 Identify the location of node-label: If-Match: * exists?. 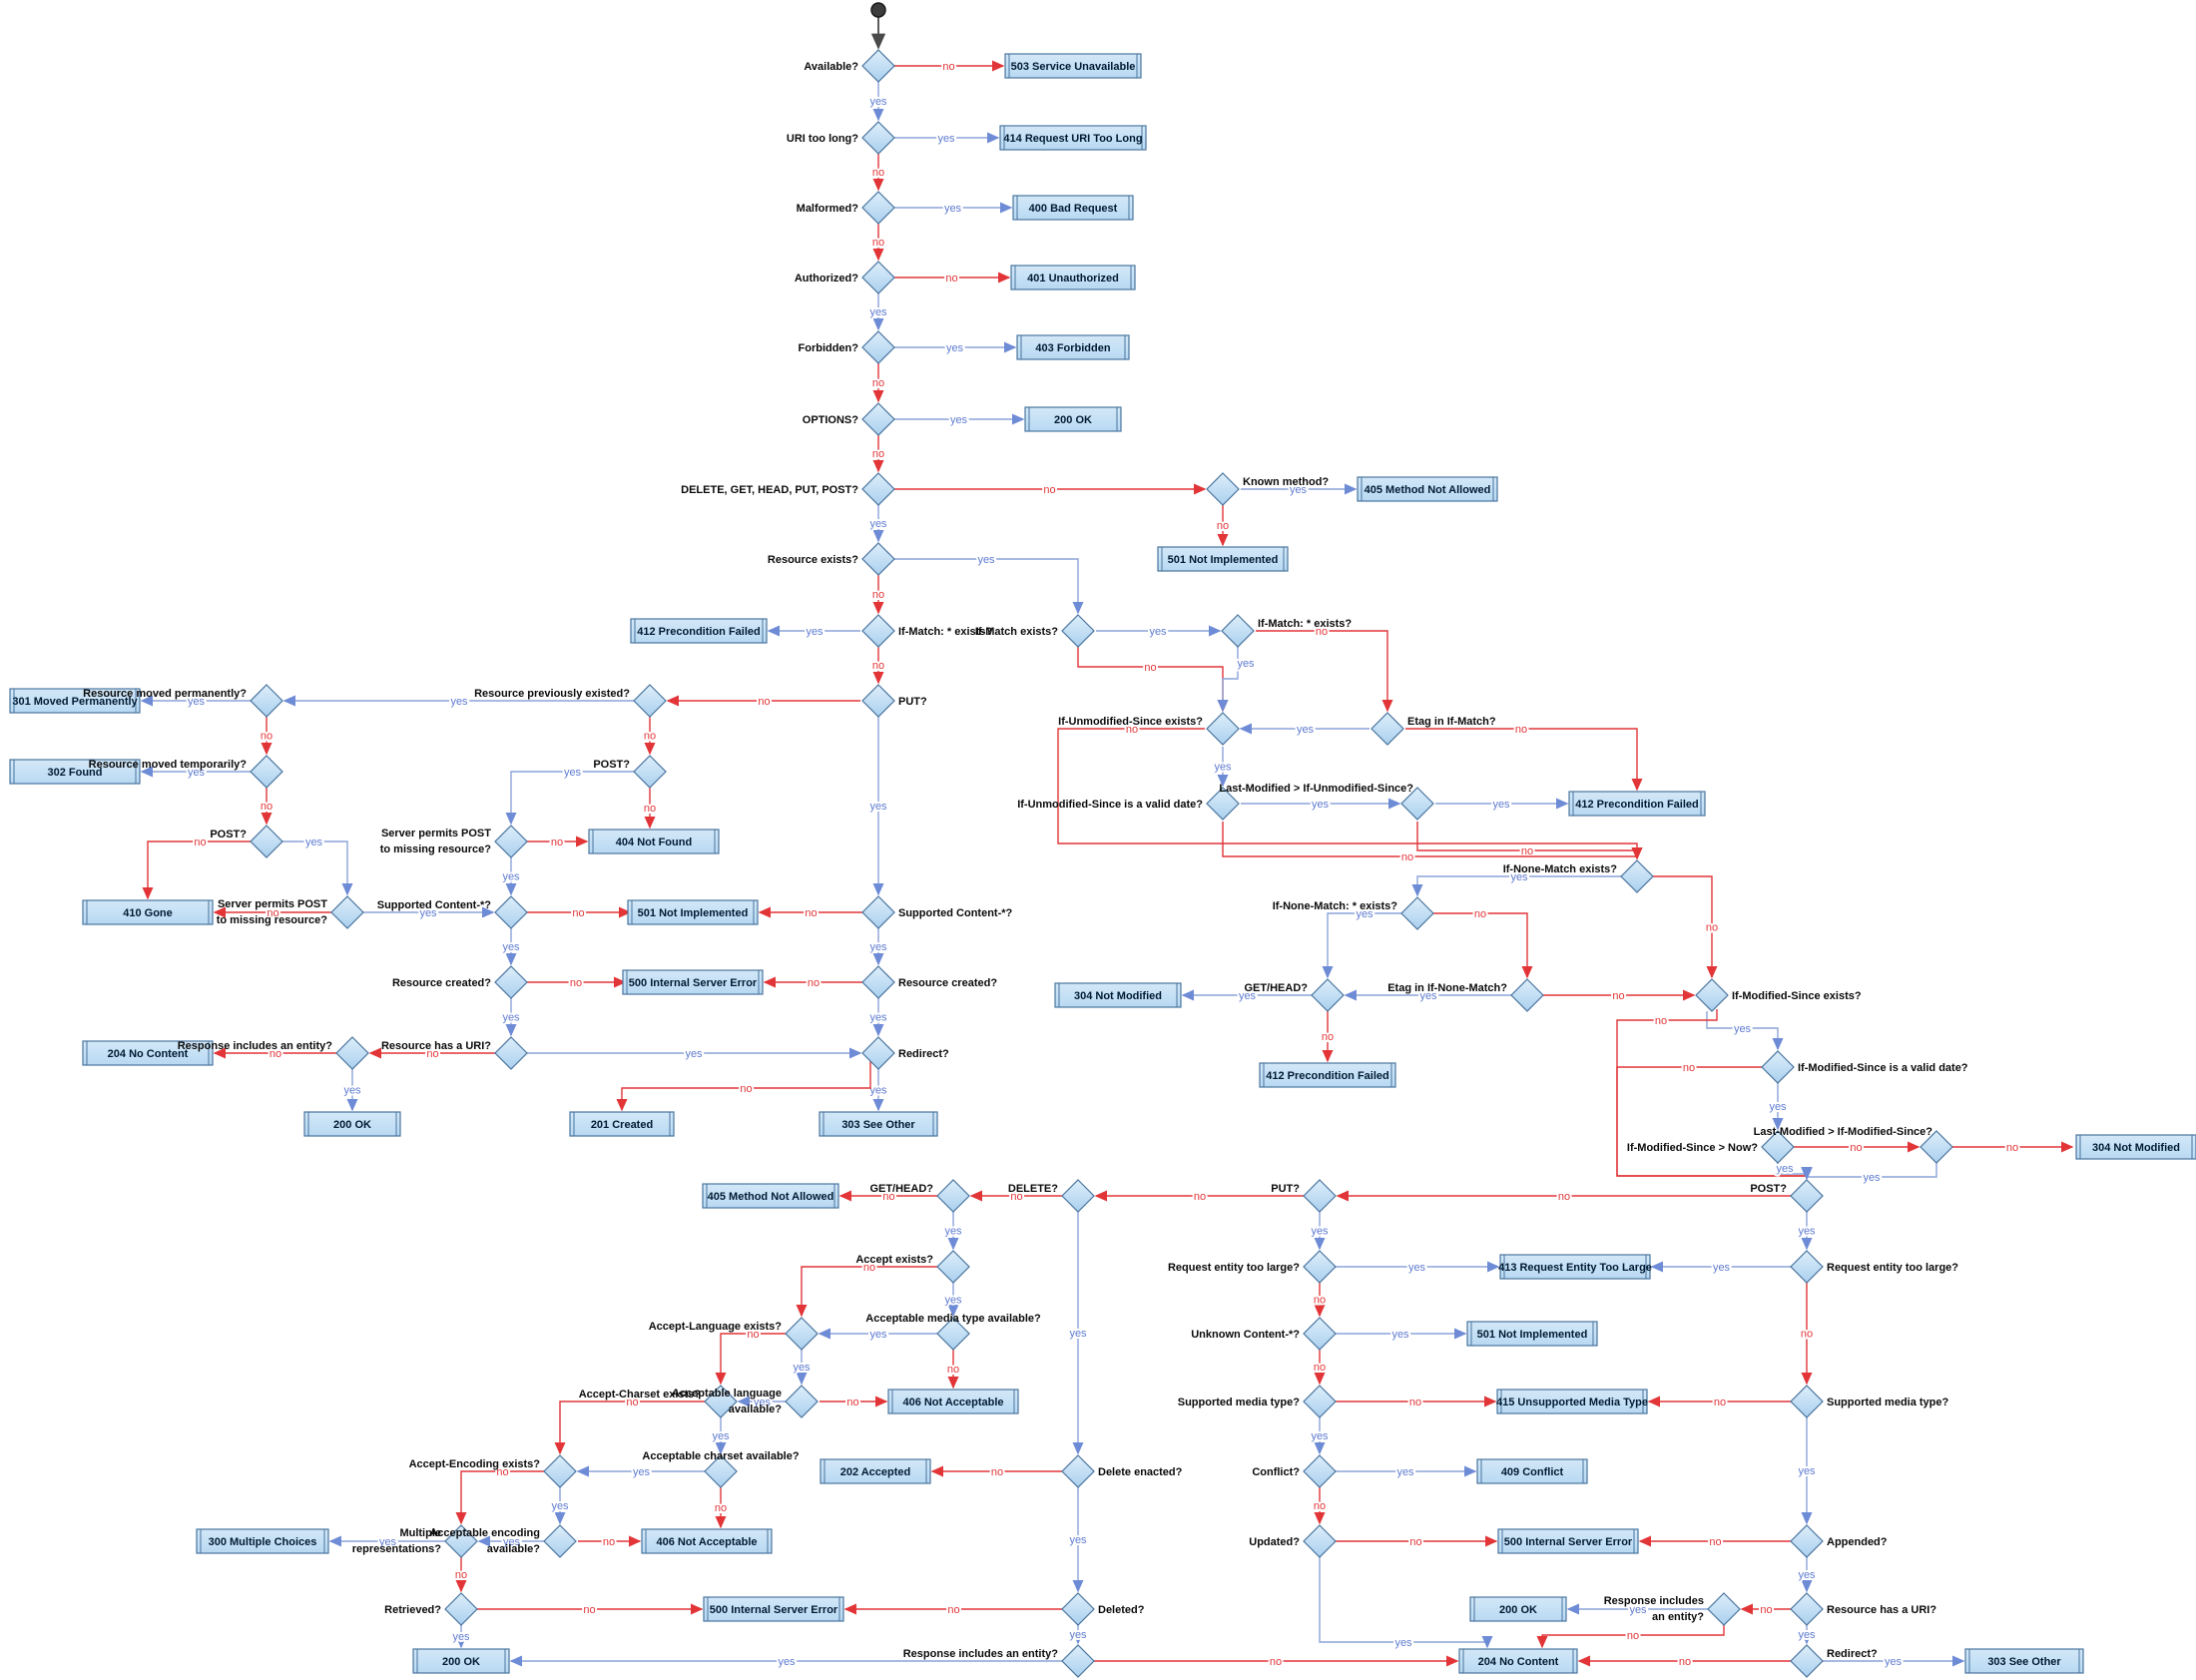
(1305, 624).